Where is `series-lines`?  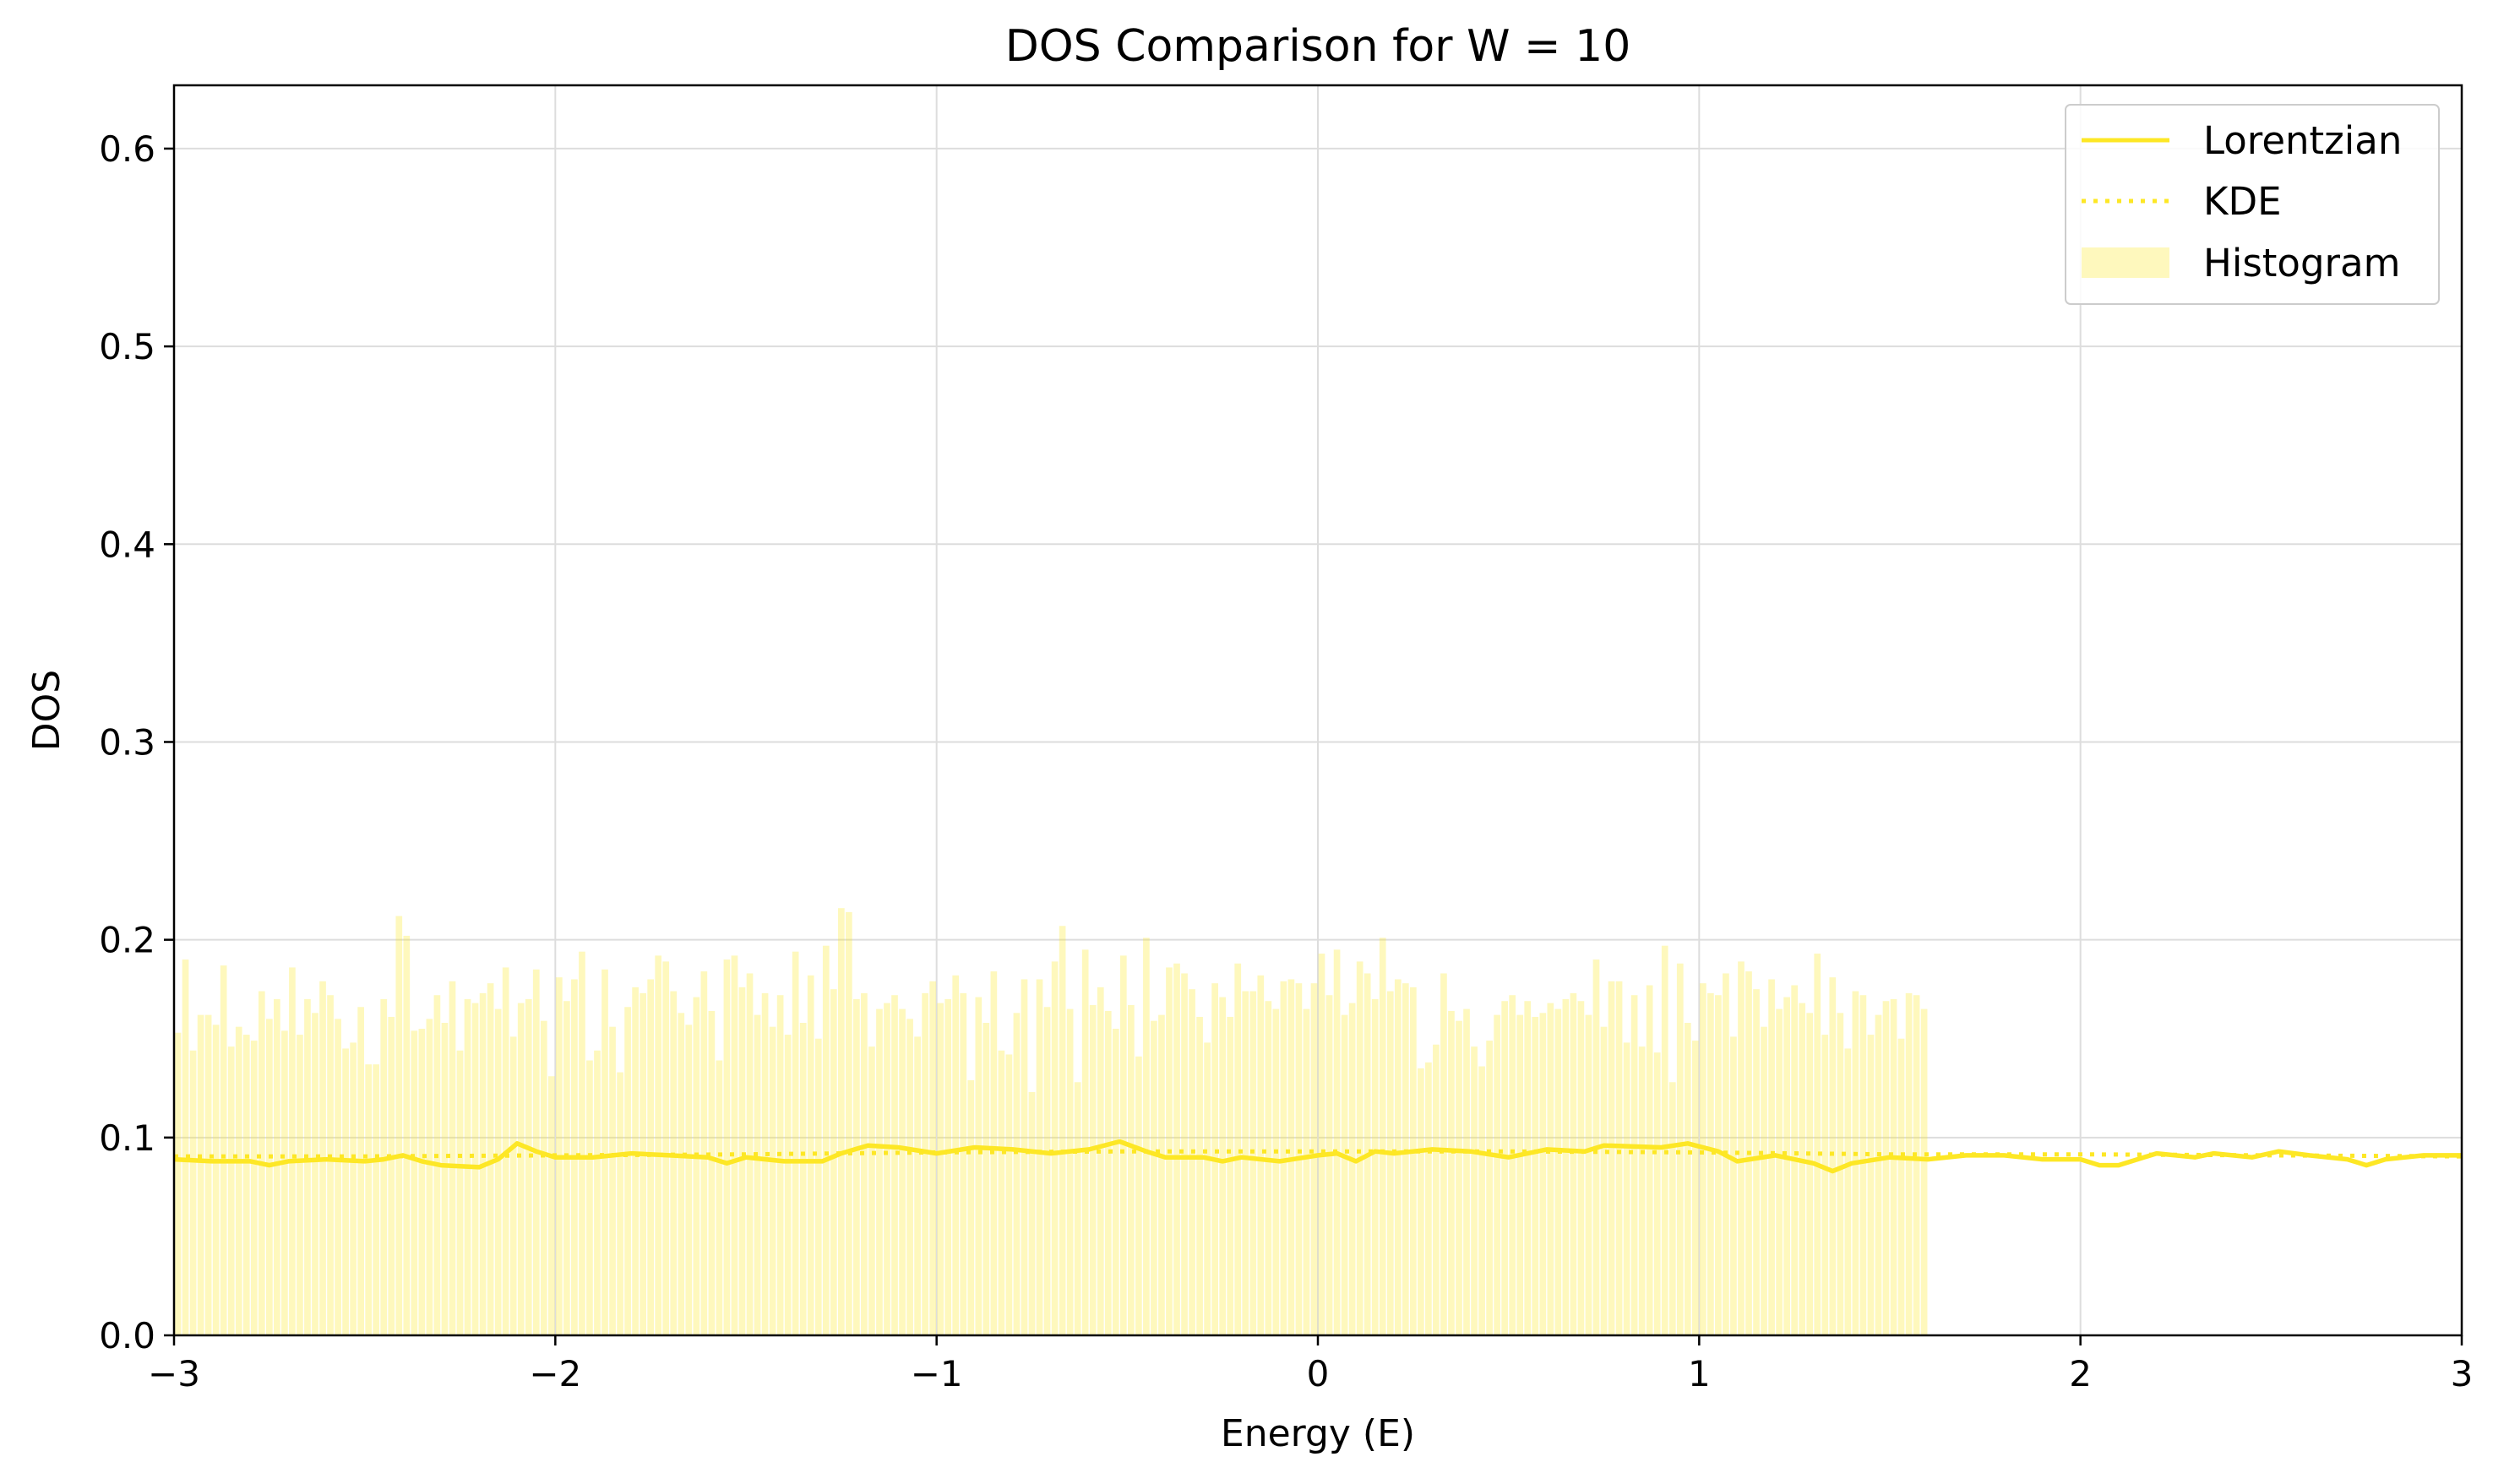
series-lines is located at coordinates (1318, 1156).